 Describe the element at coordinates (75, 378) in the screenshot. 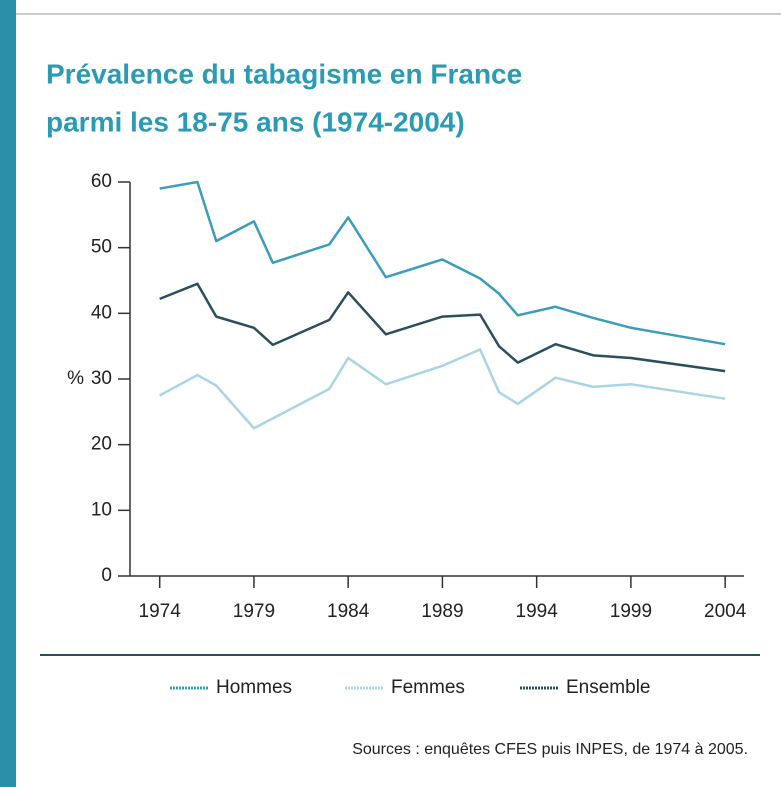

I see `y-axis-label: %` at that location.